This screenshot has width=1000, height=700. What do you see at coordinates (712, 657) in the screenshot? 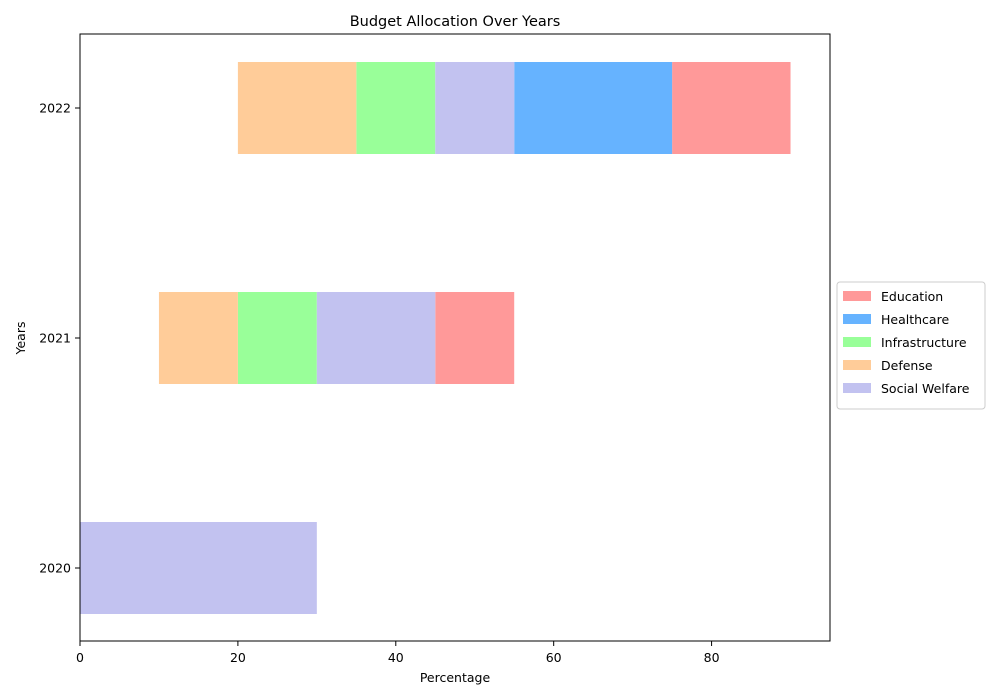
I see `x-tick-label: 80` at bounding box center [712, 657].